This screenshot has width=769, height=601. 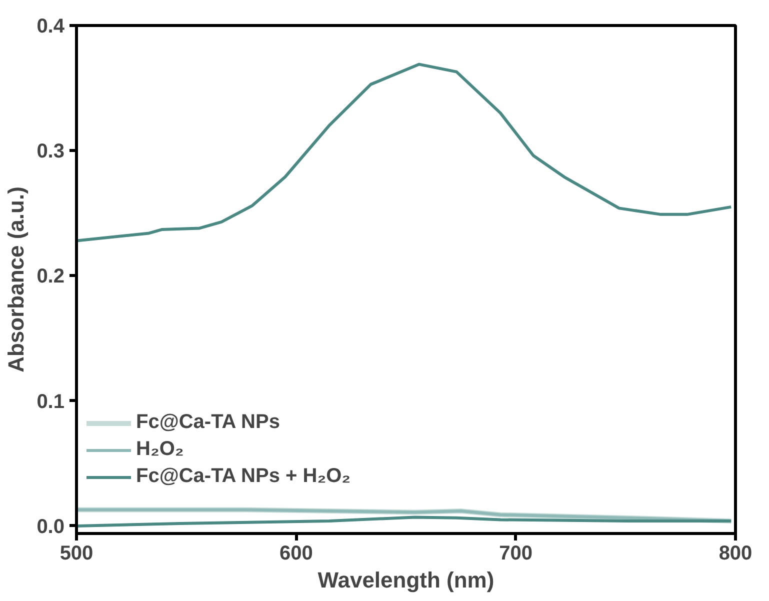 I want to click on x-tick-label: 500, so click(x=77, y=553).